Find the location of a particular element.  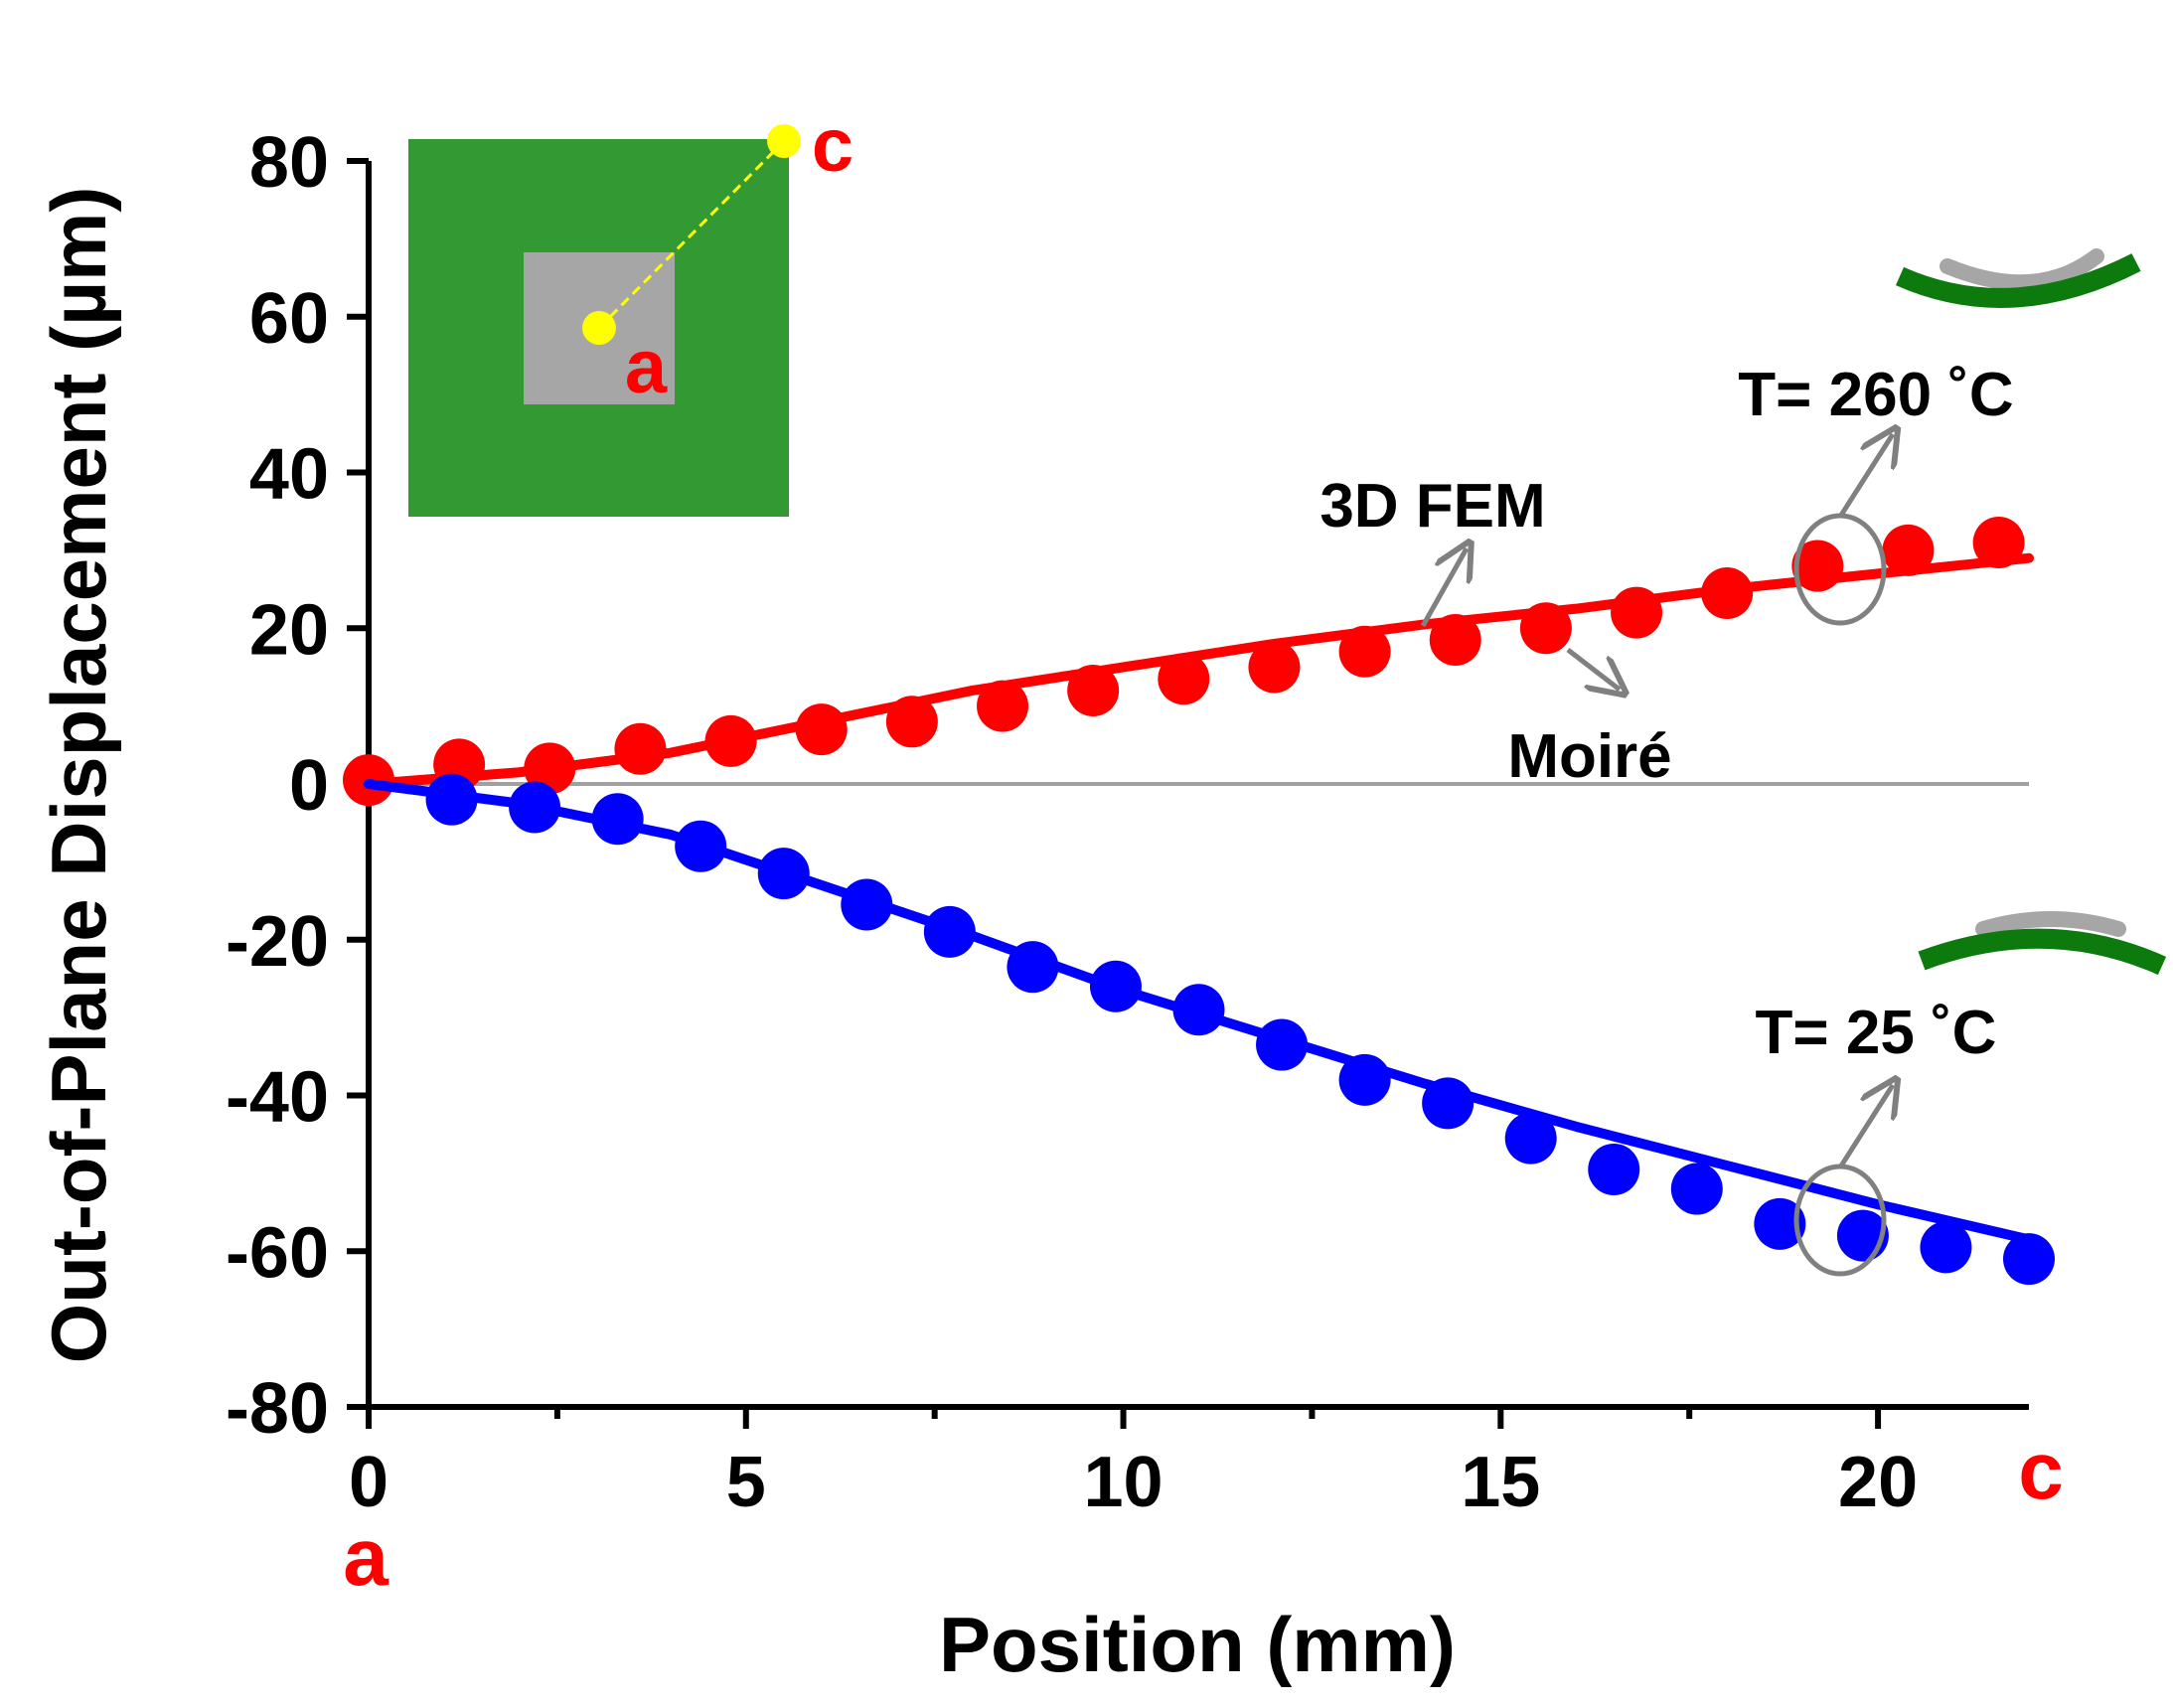

callout-260: T= 260 ˚C is located at coordinates (1876, 493).